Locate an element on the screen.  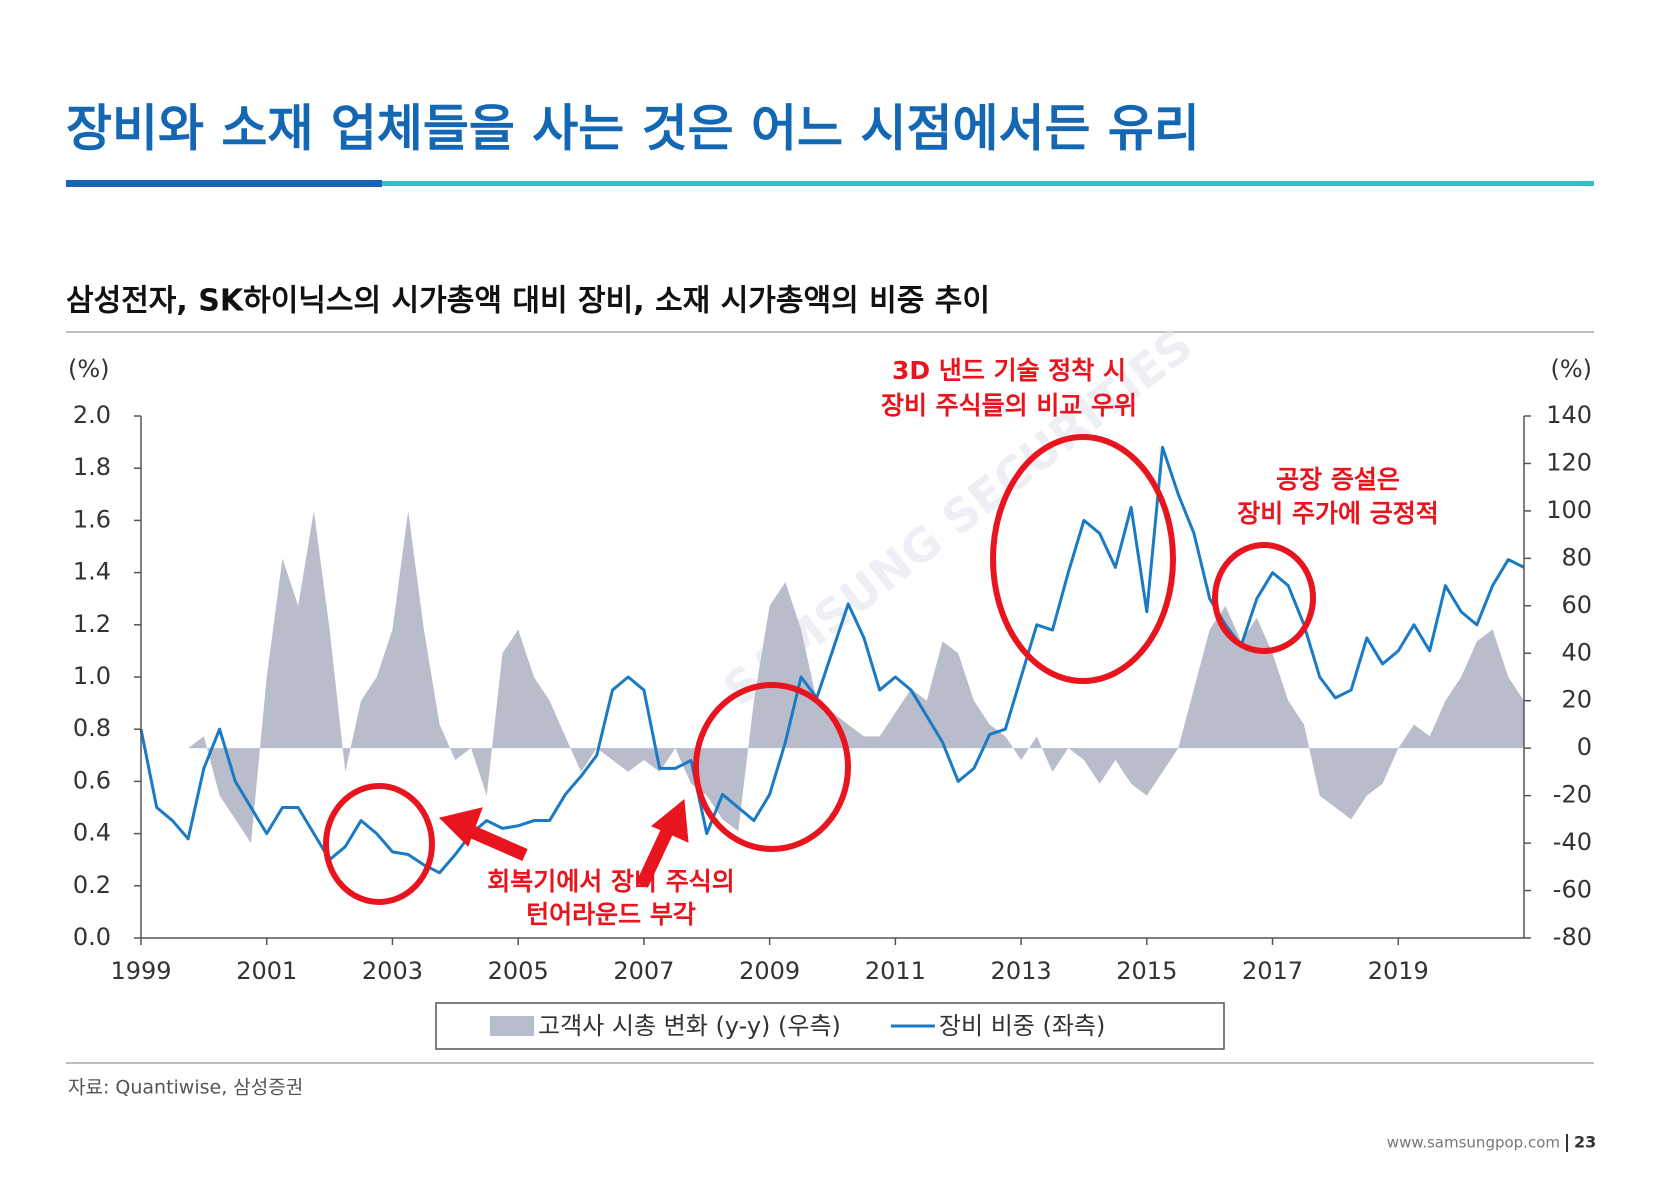
annotation: 공장 증설은 is located at coordinates (1338, 479).